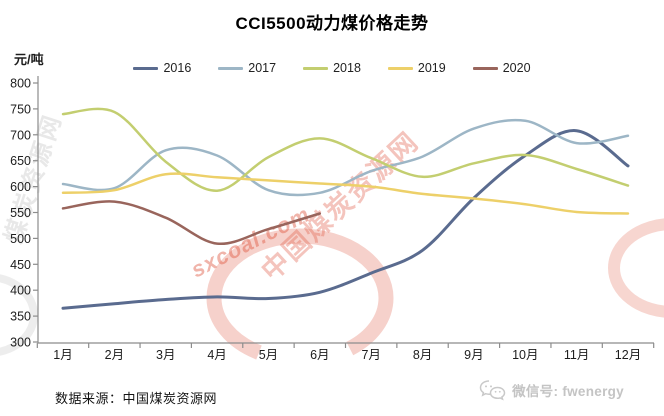 This screenshot has height=416, width=664. What do you see at coordinates (114, 355) in the screenshot?
I see `x-tick-label: 2月` at bounding box center [114, 355].